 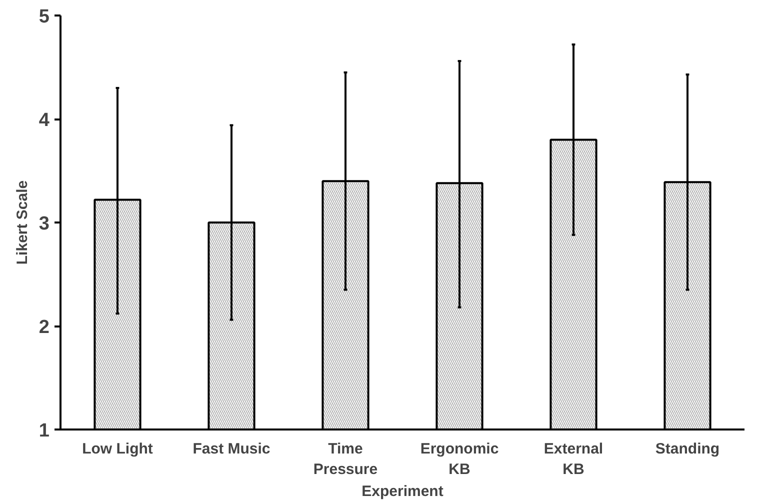 I want to click on x-tick-label: Low Light, so click(x=117, y=449).